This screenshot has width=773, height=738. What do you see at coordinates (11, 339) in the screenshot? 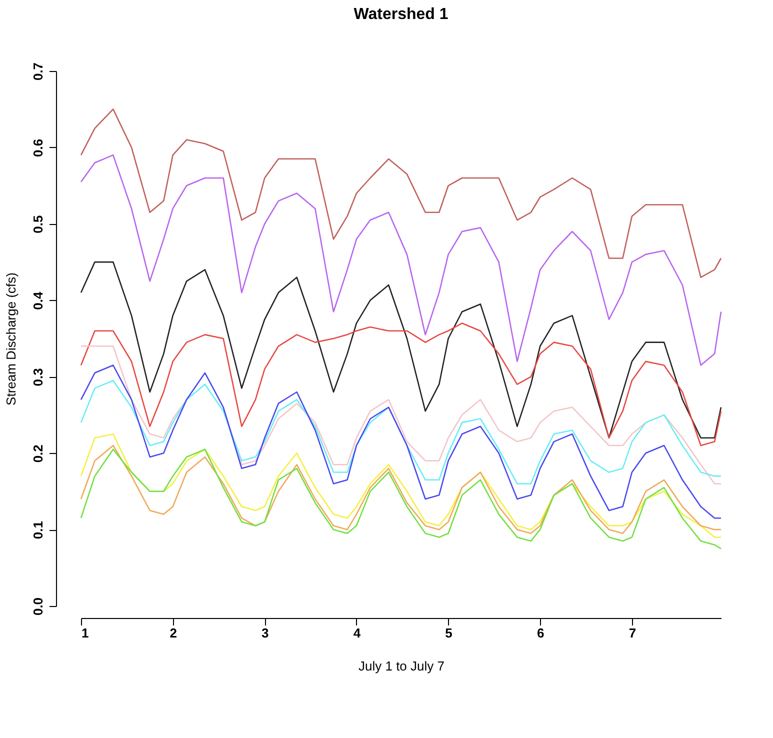
I see `y-axis-title: Stream Discharge (cfs)` at bounding box center [11, 339].